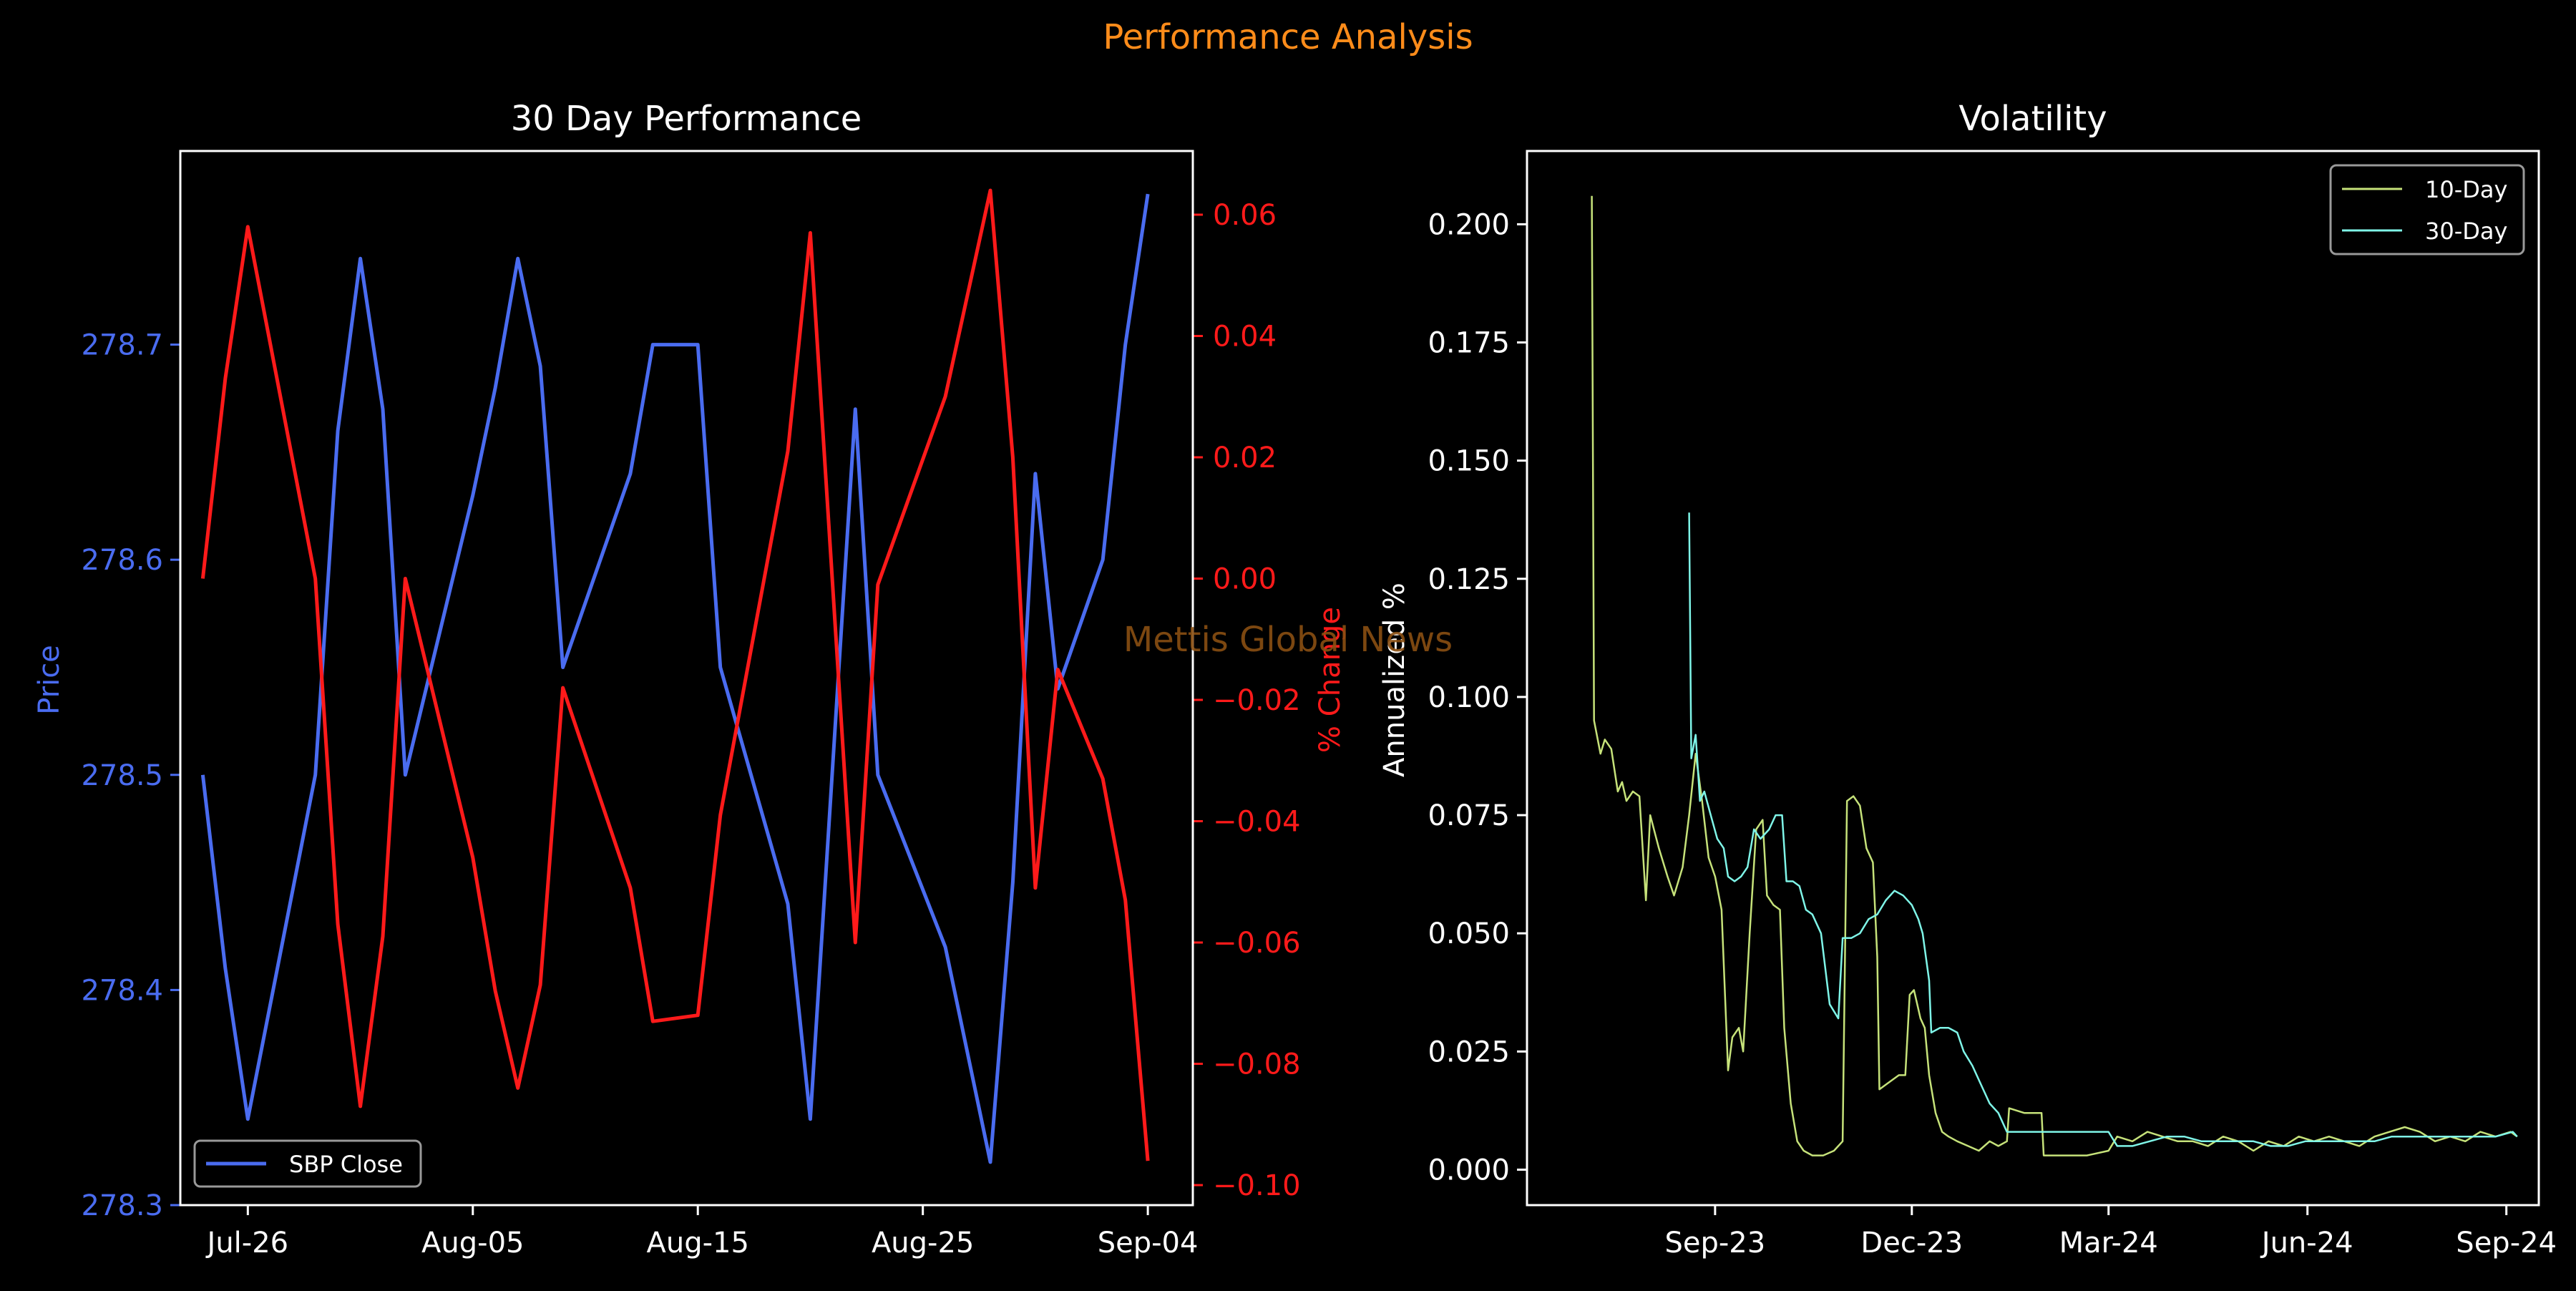  What do you see at coordinates (247, 1243) in the screenshot?
I see `performance-x-tick-label: Jul-26` at bounding box center [247, 1243].